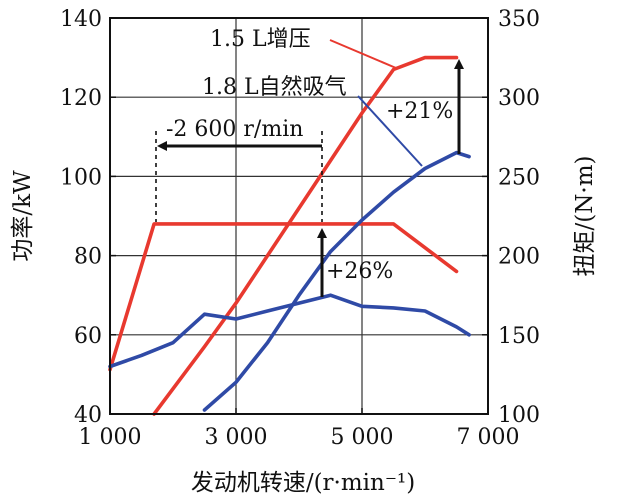 Image resolution: width=619 pixels, height=503 pixels. Describe the element at coordinates (274, 87) in the screenshot. I see `legend-label-1-8l: 1.8 L自然吸气` at that location.